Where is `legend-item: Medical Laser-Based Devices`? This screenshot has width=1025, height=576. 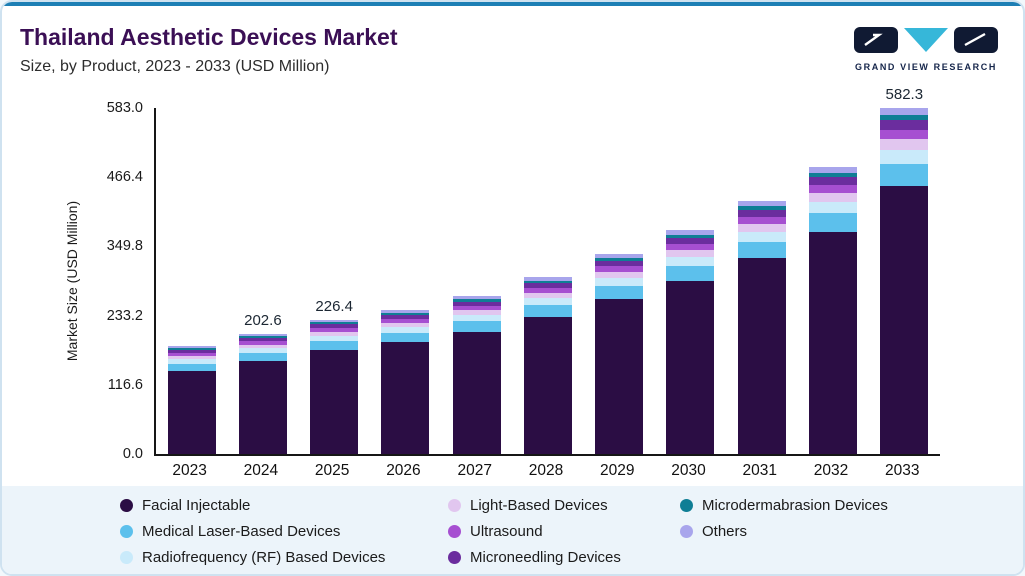 legend-item: Medical Laser-Based Devices is located at coordinates (284, 531).